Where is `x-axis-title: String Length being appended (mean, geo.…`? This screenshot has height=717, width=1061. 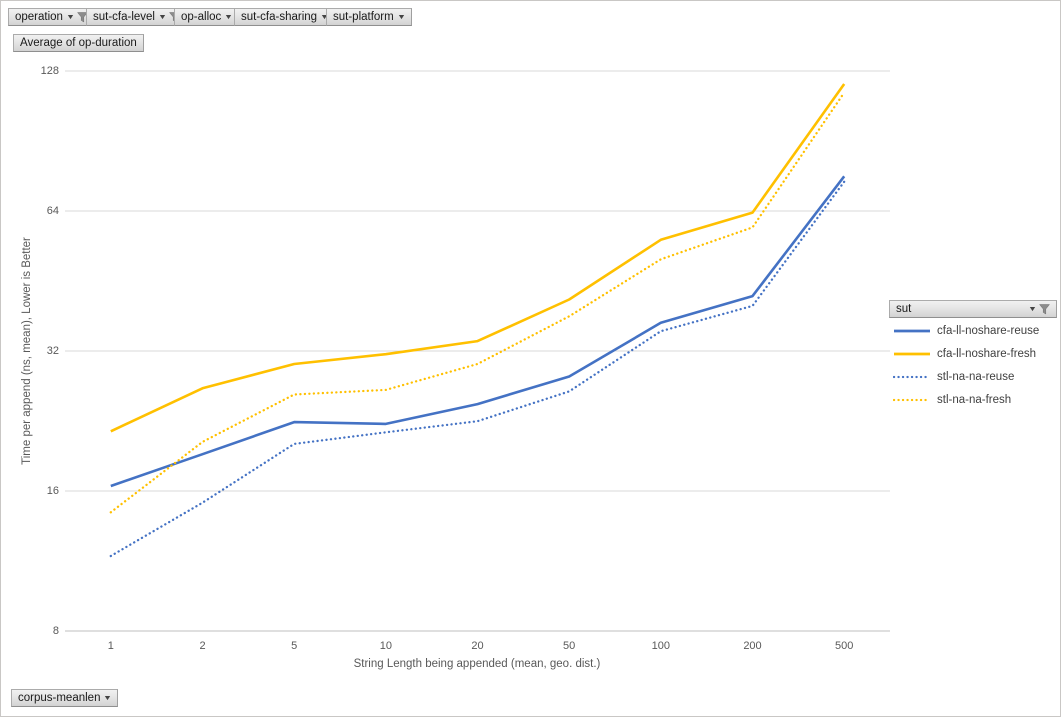 x-axis-title: String Length being appended (mean, geo.… is located at coordinates (477, 664).